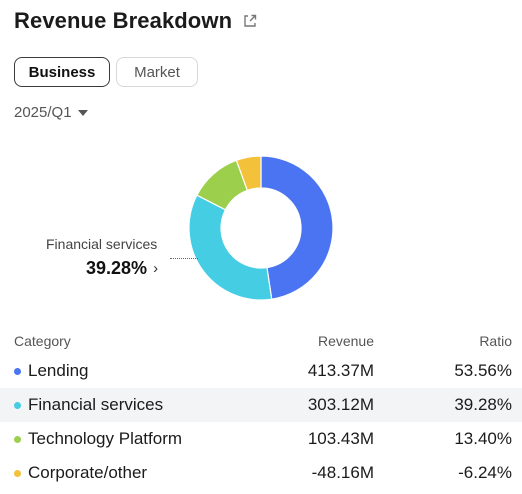 This screenshot has width=522, height=494. Describe the element at coordinates (117, 268) in the screenshot. I see `callout-value: 39.28%` at that location.